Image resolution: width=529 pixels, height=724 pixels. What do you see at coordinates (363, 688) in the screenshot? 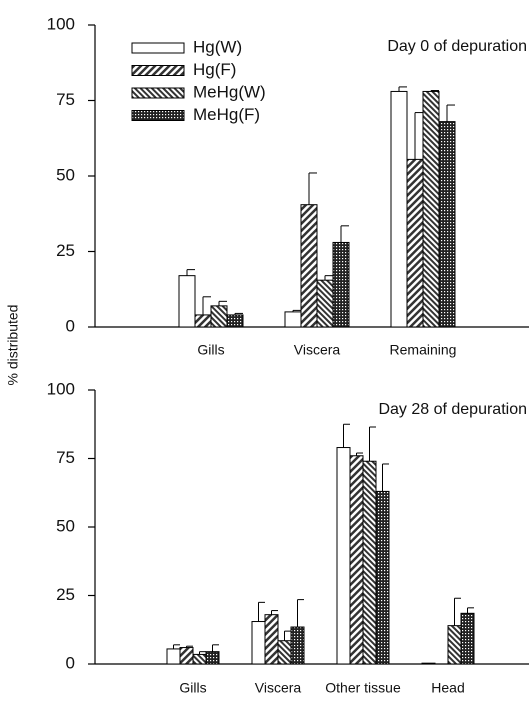
I see `x-tick-label: Other tissue` at bounding box center [363, 688].